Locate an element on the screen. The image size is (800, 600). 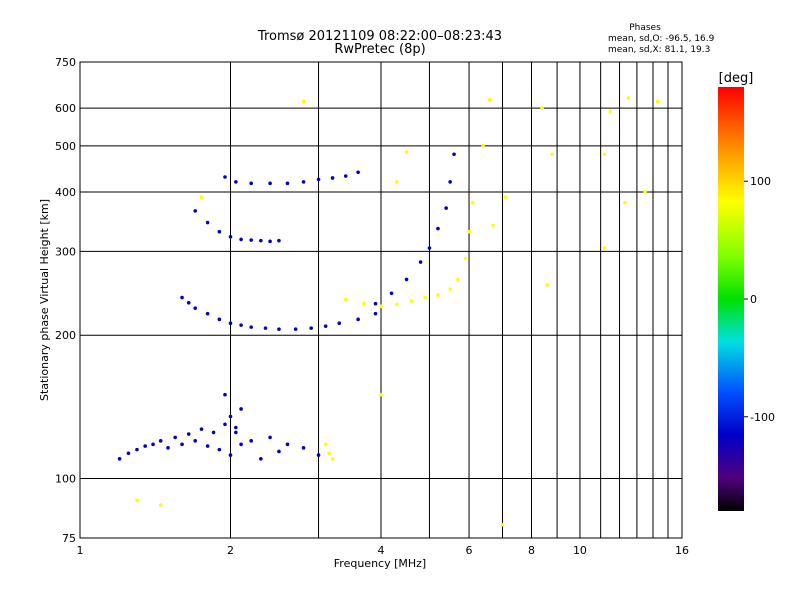
y-axis-label: Stationary phase Virtual Height [km] is located at coordinates (44, 300).